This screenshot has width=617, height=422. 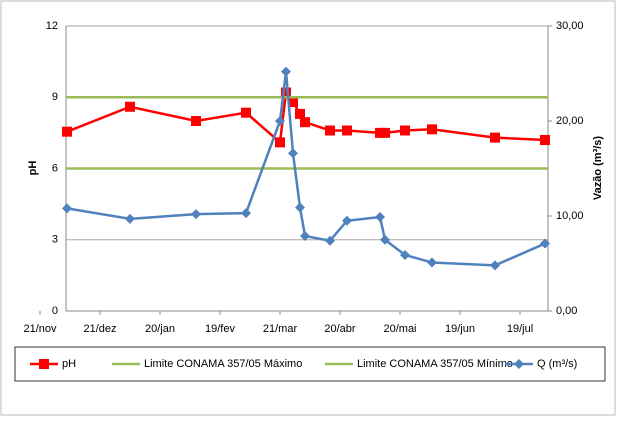 I want to click on x-tick-label: 20/abr, so click(x=340, y=329).